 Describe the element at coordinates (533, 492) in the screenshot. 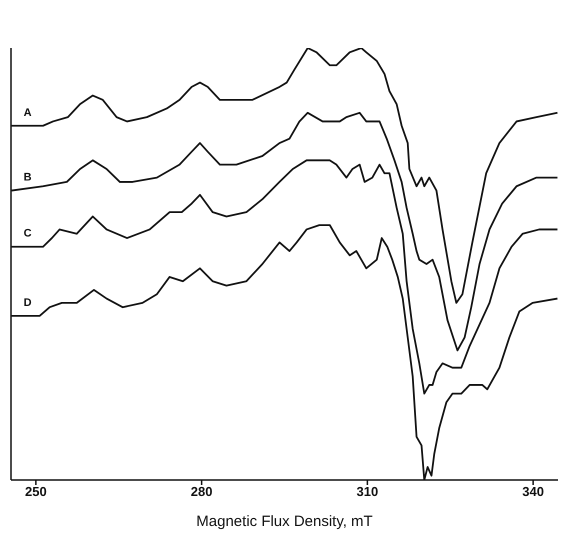

I see `x-tick-label: 340` at that location.